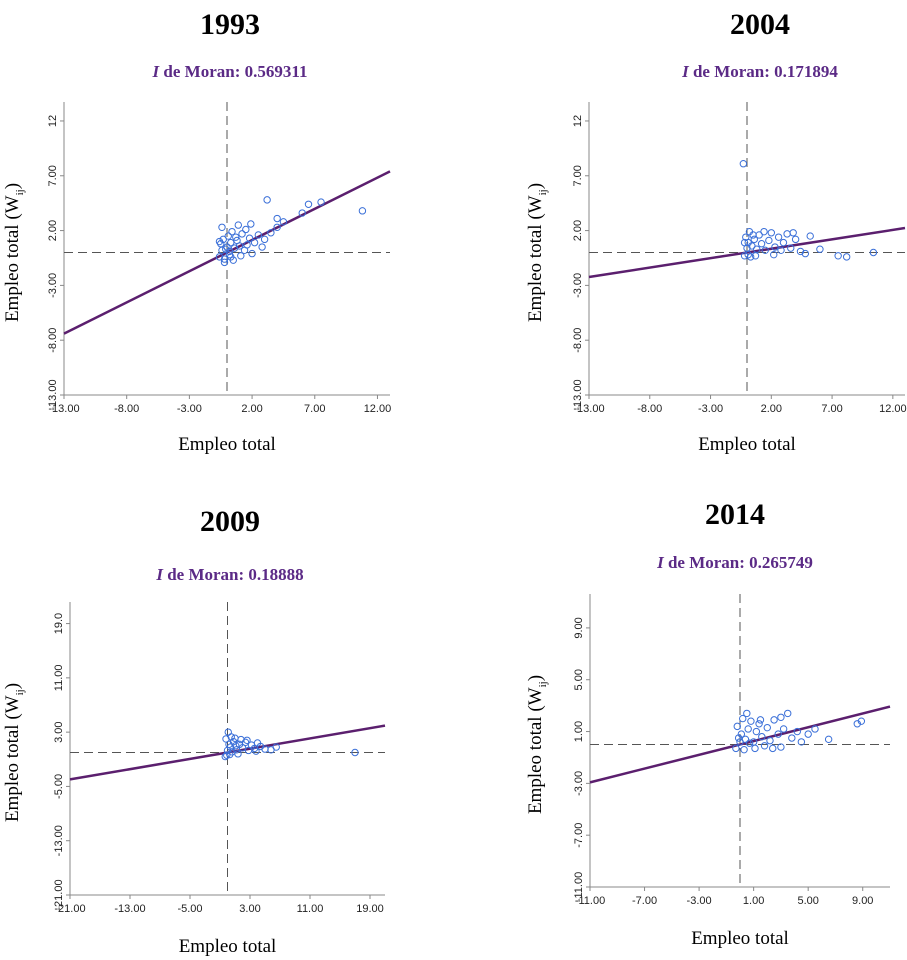 The height and width of the screenshot is (960, 907). What do you see at coordinates (735, 514) in the screenshot?
I see `chart-title: 2014` at bounding box center [735, 514].